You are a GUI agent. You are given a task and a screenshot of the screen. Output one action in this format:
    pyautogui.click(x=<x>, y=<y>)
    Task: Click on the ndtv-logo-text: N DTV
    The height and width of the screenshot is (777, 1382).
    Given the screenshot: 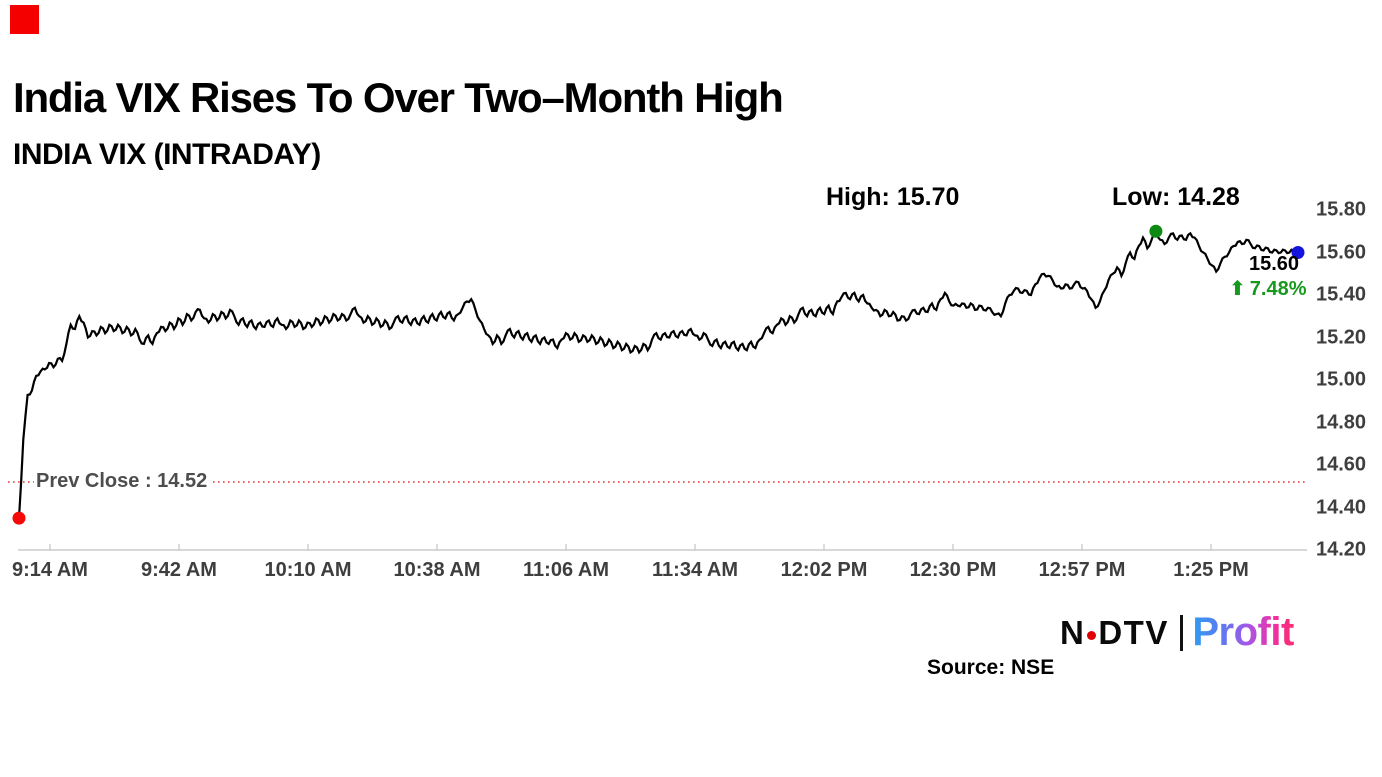 What is the action you would take?
    pyautogui.click(x=1114, y=632)
    